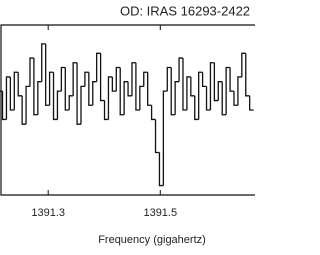 Image resolution: width=320 pixels, height=255 pixels. Describe the element at coordinates (152, 240) in the screenshot. I see `x-axis-label: Frequency (gigahertz)` at that location.